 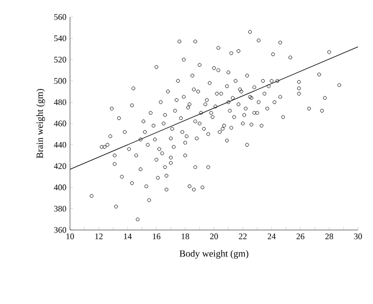 What do you see at coordinates (60, 209) in the screenshot?
I see `y-tick-label: 380` at bounding box center [60, 209].